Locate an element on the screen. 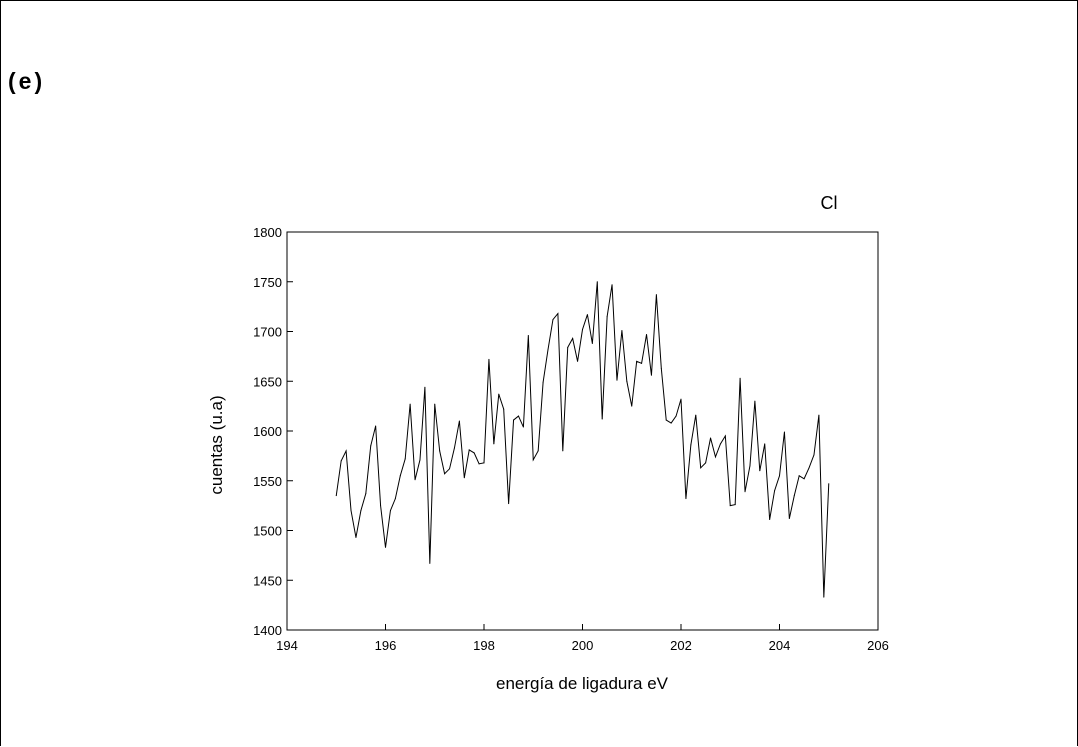  x-tick-label: 206 is located at coordinates (878, 645).